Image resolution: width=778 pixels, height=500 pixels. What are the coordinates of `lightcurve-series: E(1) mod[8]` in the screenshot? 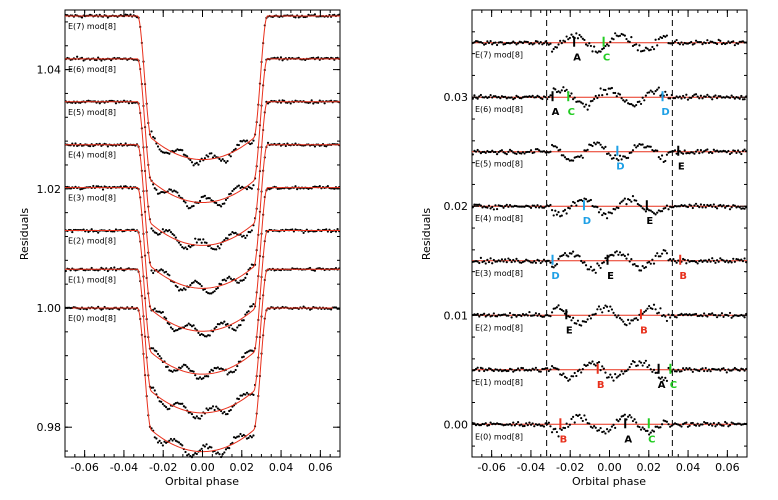 It's located at (202, 343).